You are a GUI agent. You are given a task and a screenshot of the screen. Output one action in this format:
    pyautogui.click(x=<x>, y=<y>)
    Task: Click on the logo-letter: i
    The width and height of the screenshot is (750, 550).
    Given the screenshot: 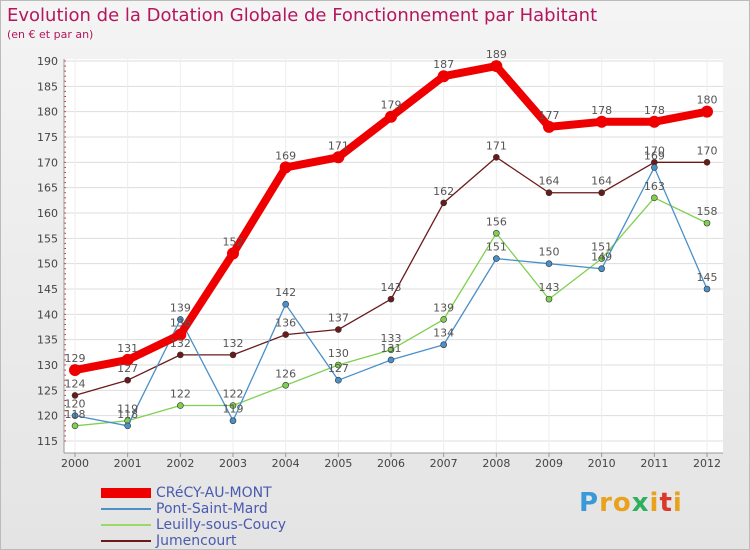 What is the action you would take?
    pyautogui.click(x=654, y=503)
    